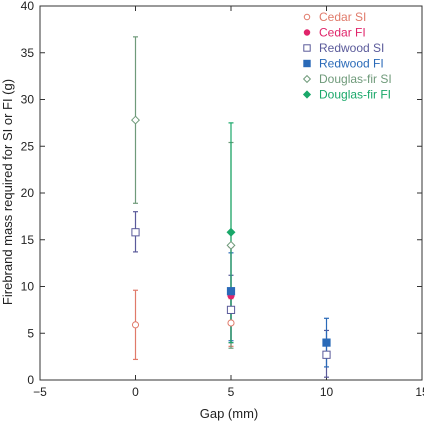 This screenshot has height=428, width=424. Describe the element at coordinates (342, 33) in the screenshot. I see `legend-label: Cedar FI` at that location.